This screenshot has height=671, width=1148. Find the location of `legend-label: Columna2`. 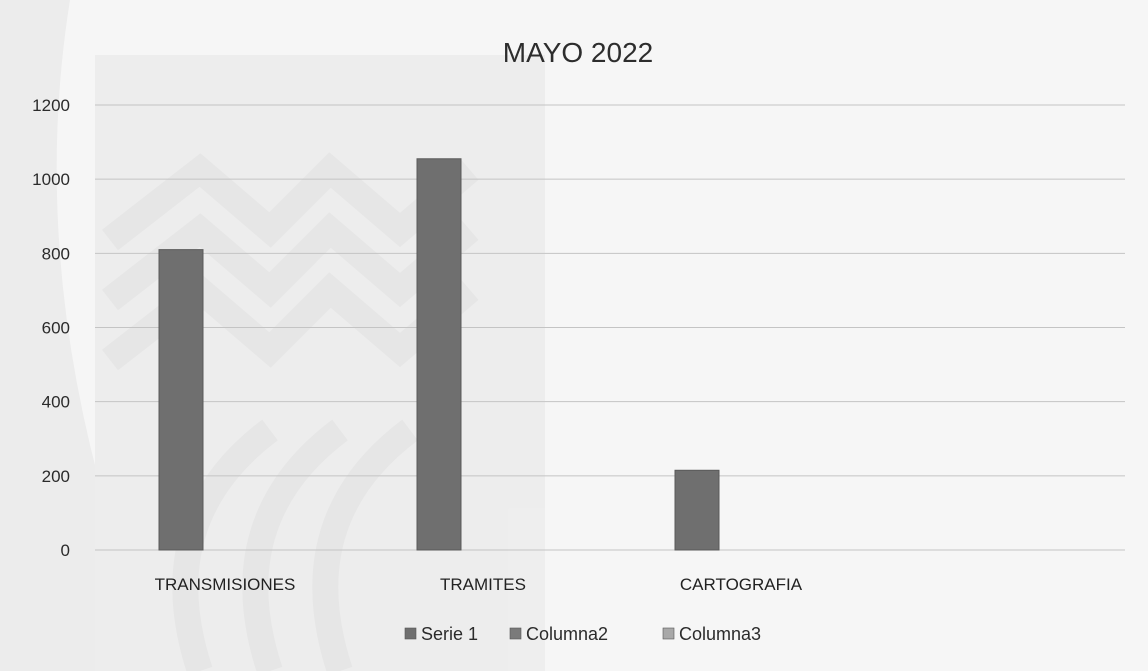

legend-label: Columna2 is located at coordinates (567, 634).